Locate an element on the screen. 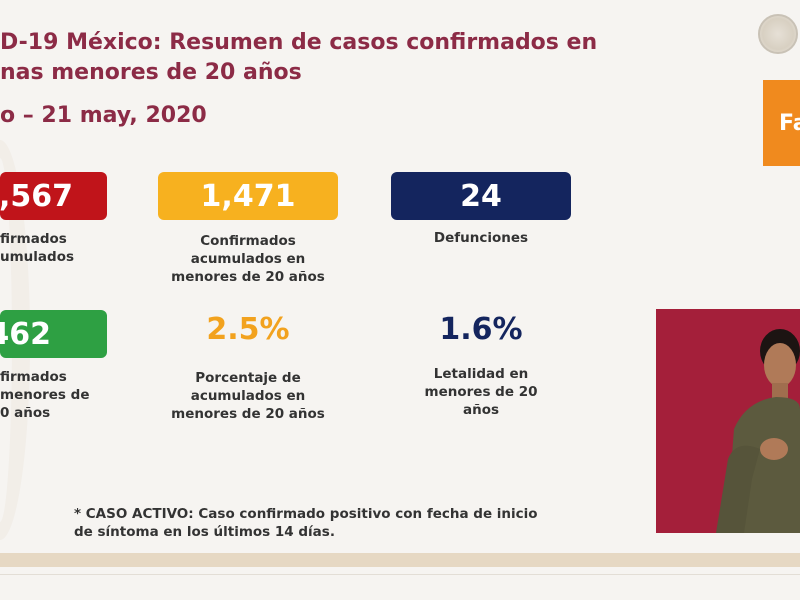  orange-banner: Fa is located at coordinates (781, 123).